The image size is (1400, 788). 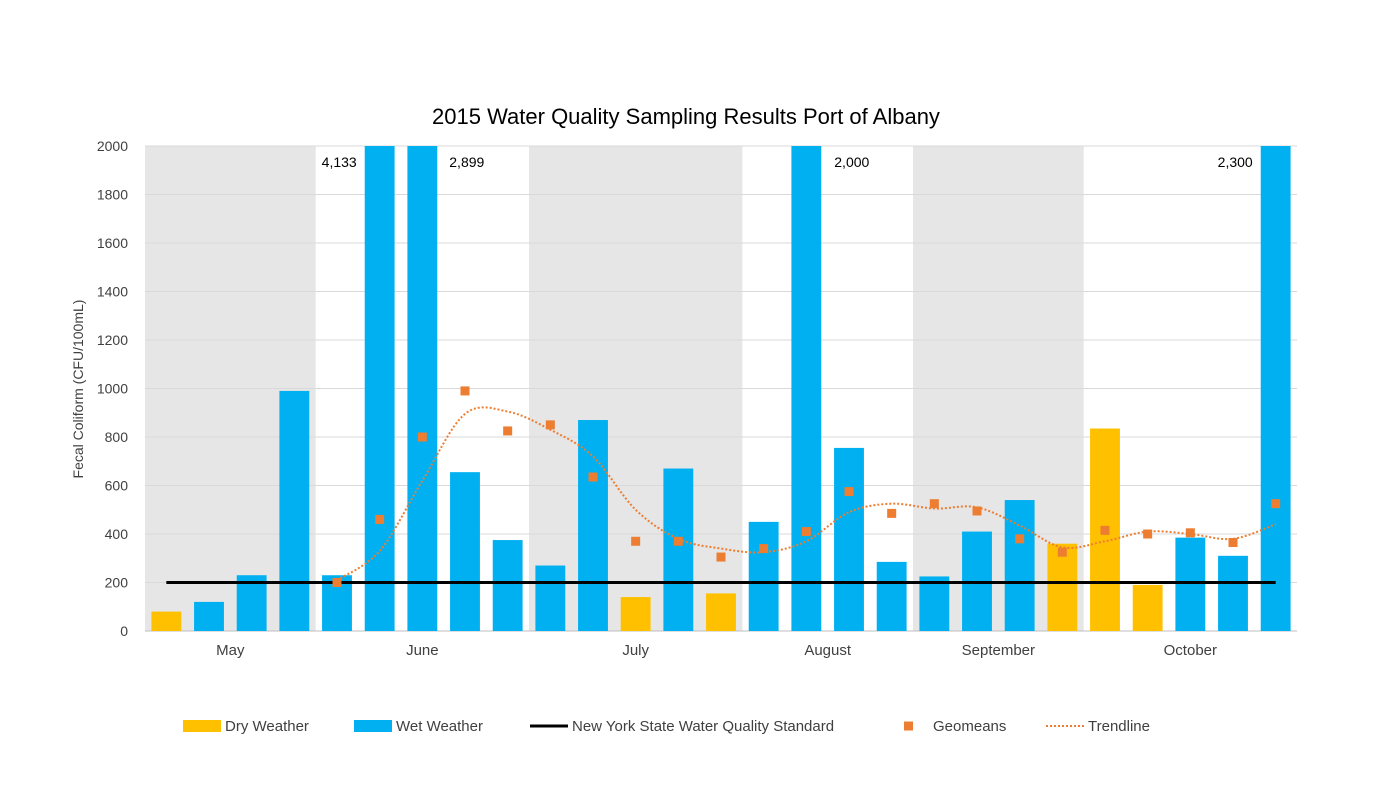 I want to click on x-tick-label-june: June, so click(x=422, y=650).